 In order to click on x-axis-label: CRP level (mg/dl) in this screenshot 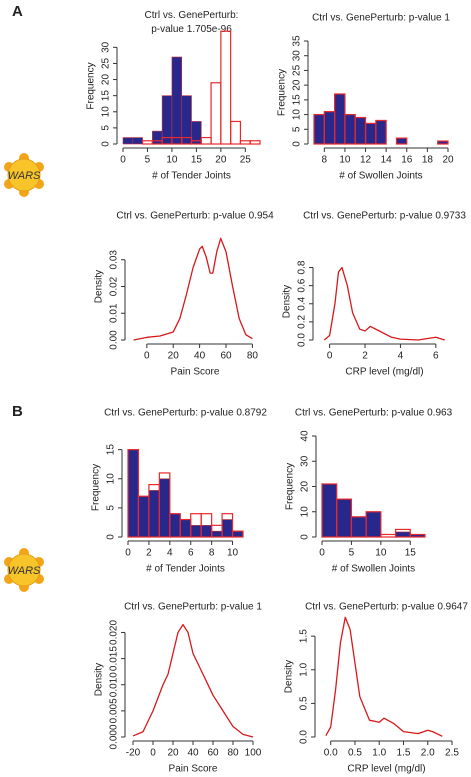, I will do `click(386, 769)`.